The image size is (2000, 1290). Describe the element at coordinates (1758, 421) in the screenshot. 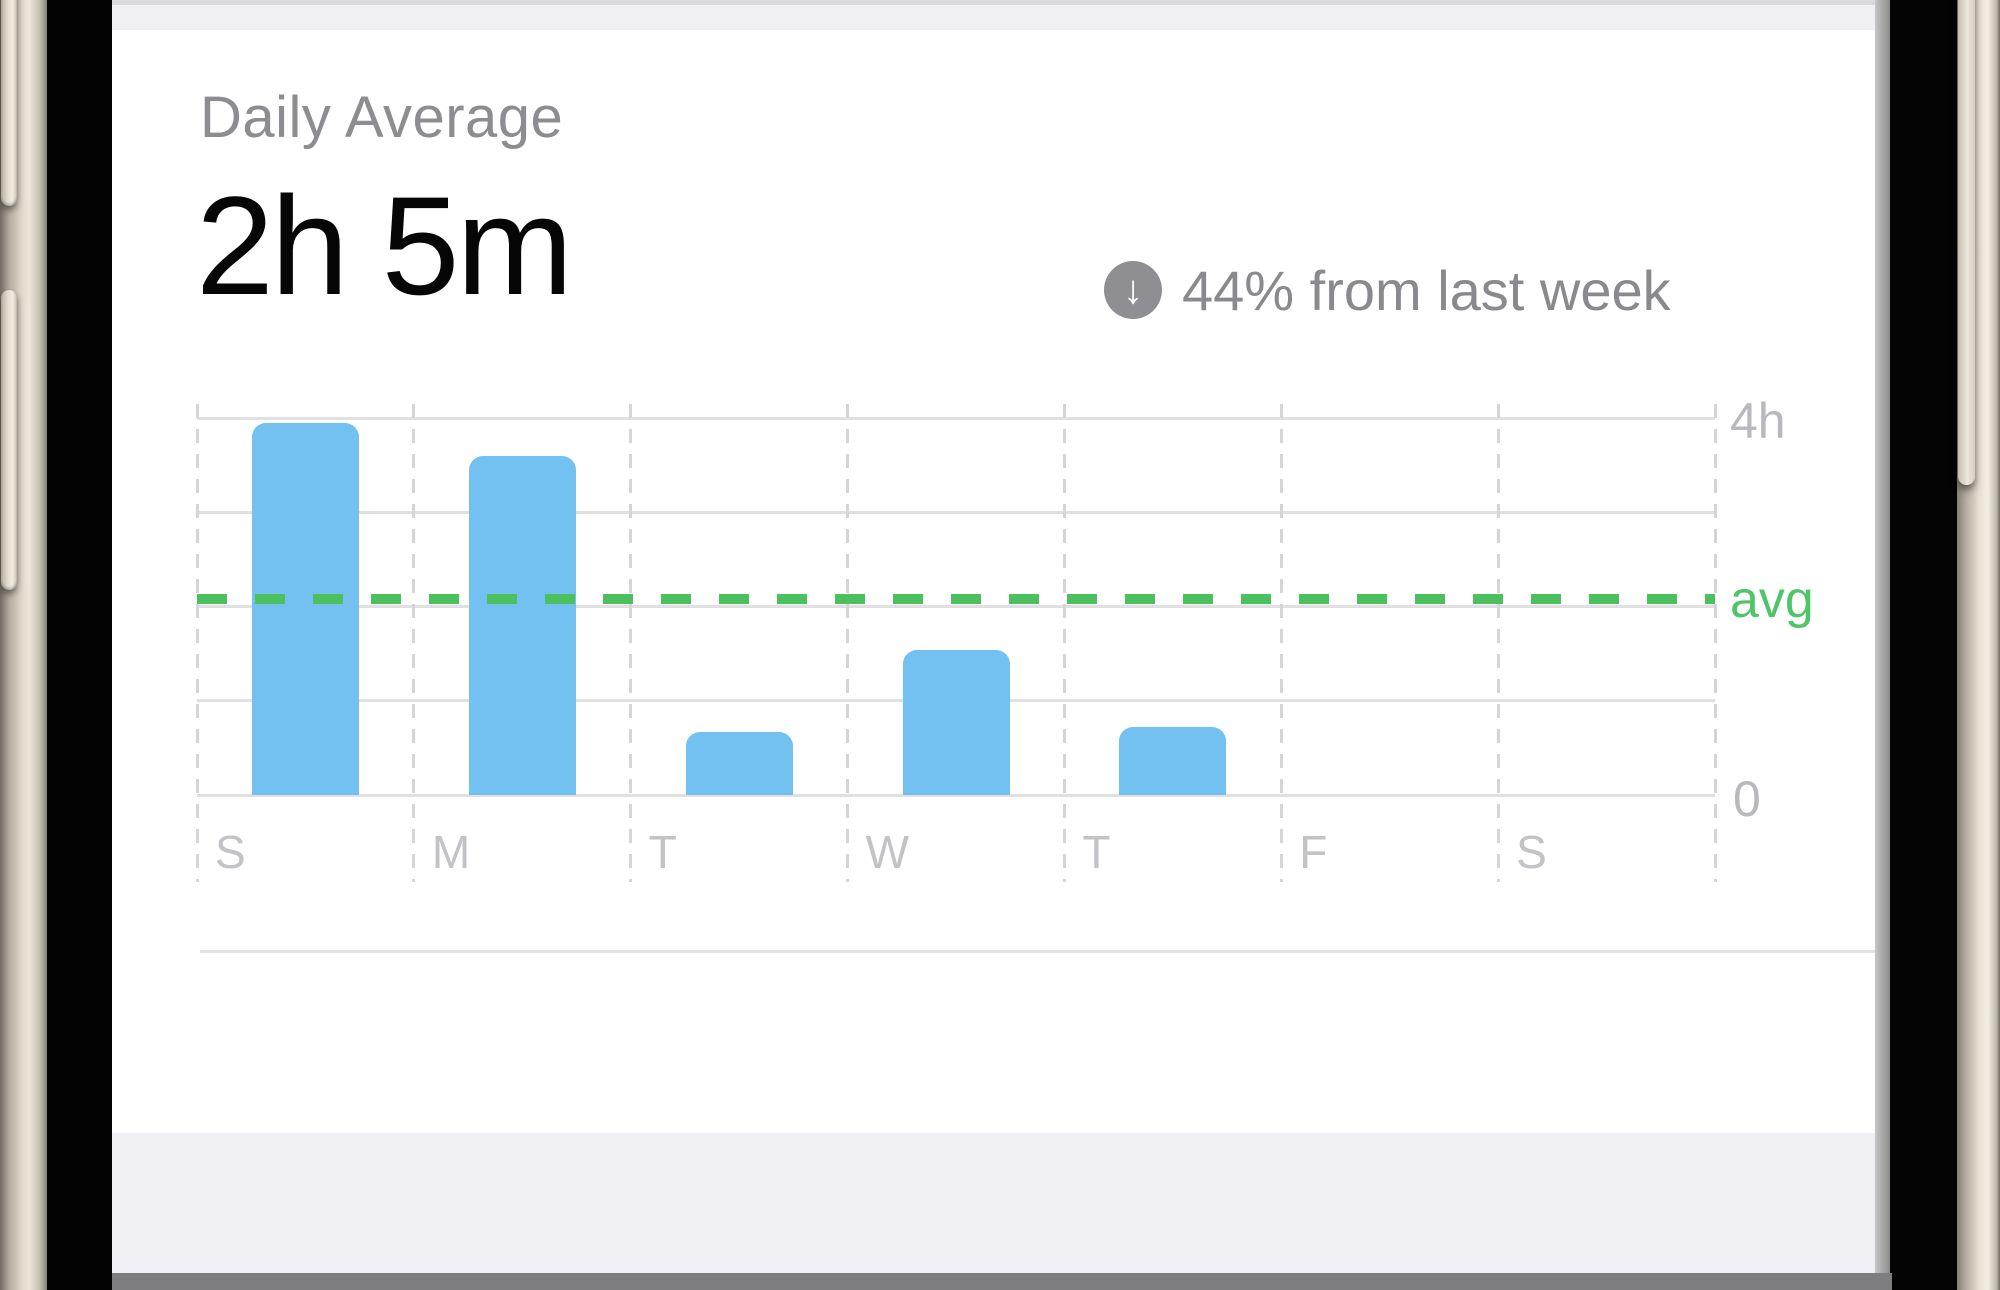

I see `y-axis-max-label: 4h` at that location.